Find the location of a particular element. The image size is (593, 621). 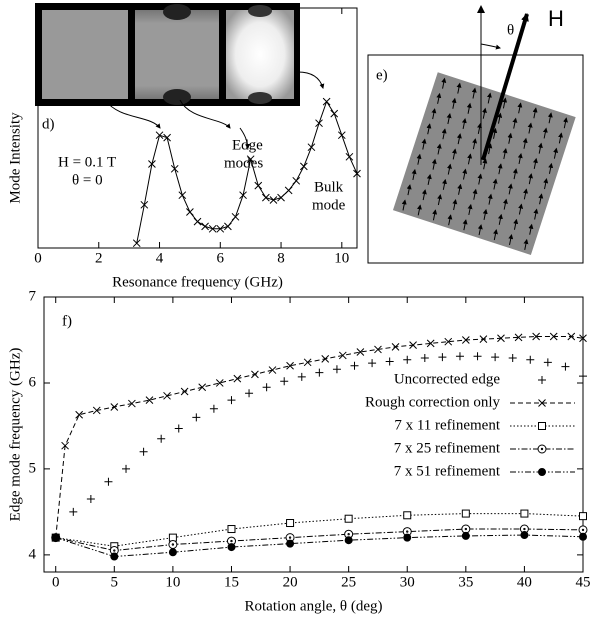

panel-label: e) is located at coordinates (382, 75).